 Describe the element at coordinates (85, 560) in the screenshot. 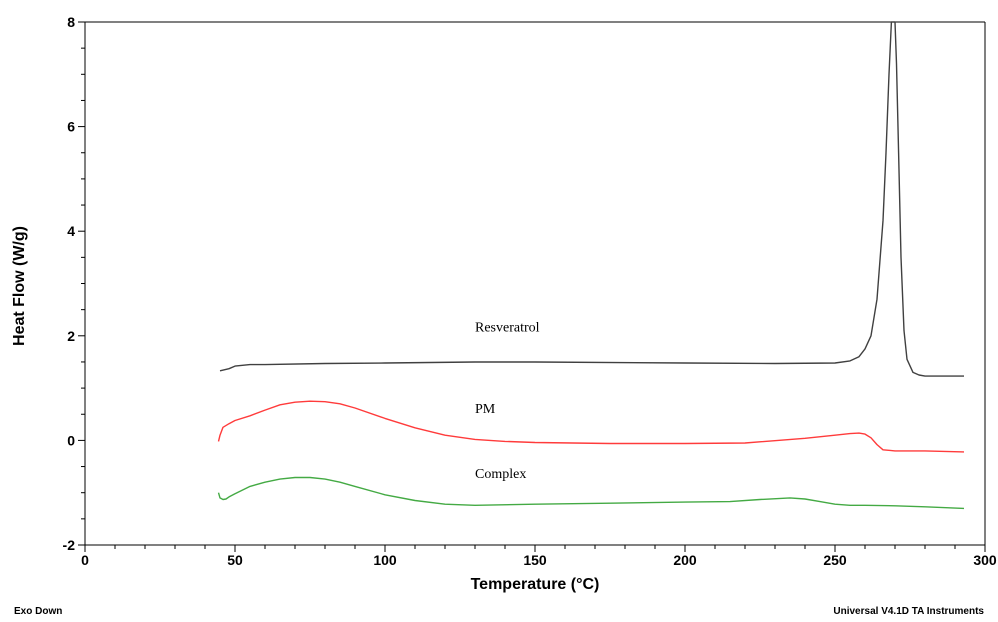

I see `x-tick-label: 0` at that location.